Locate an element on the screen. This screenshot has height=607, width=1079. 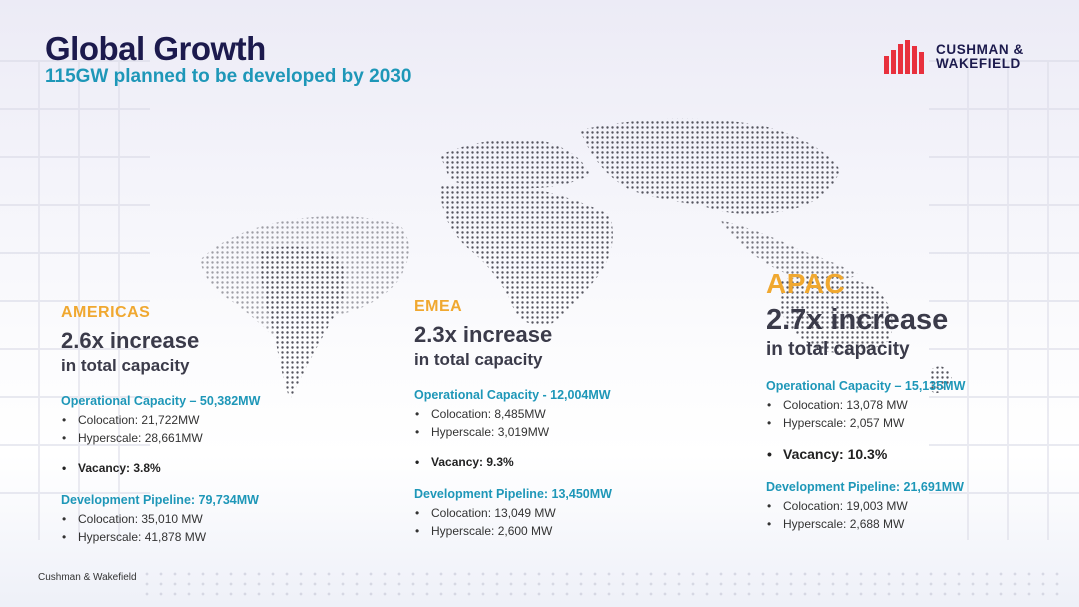
operational-capacity-title: Operational Capacity - 12,004MW is located at coordinates (512, 395).